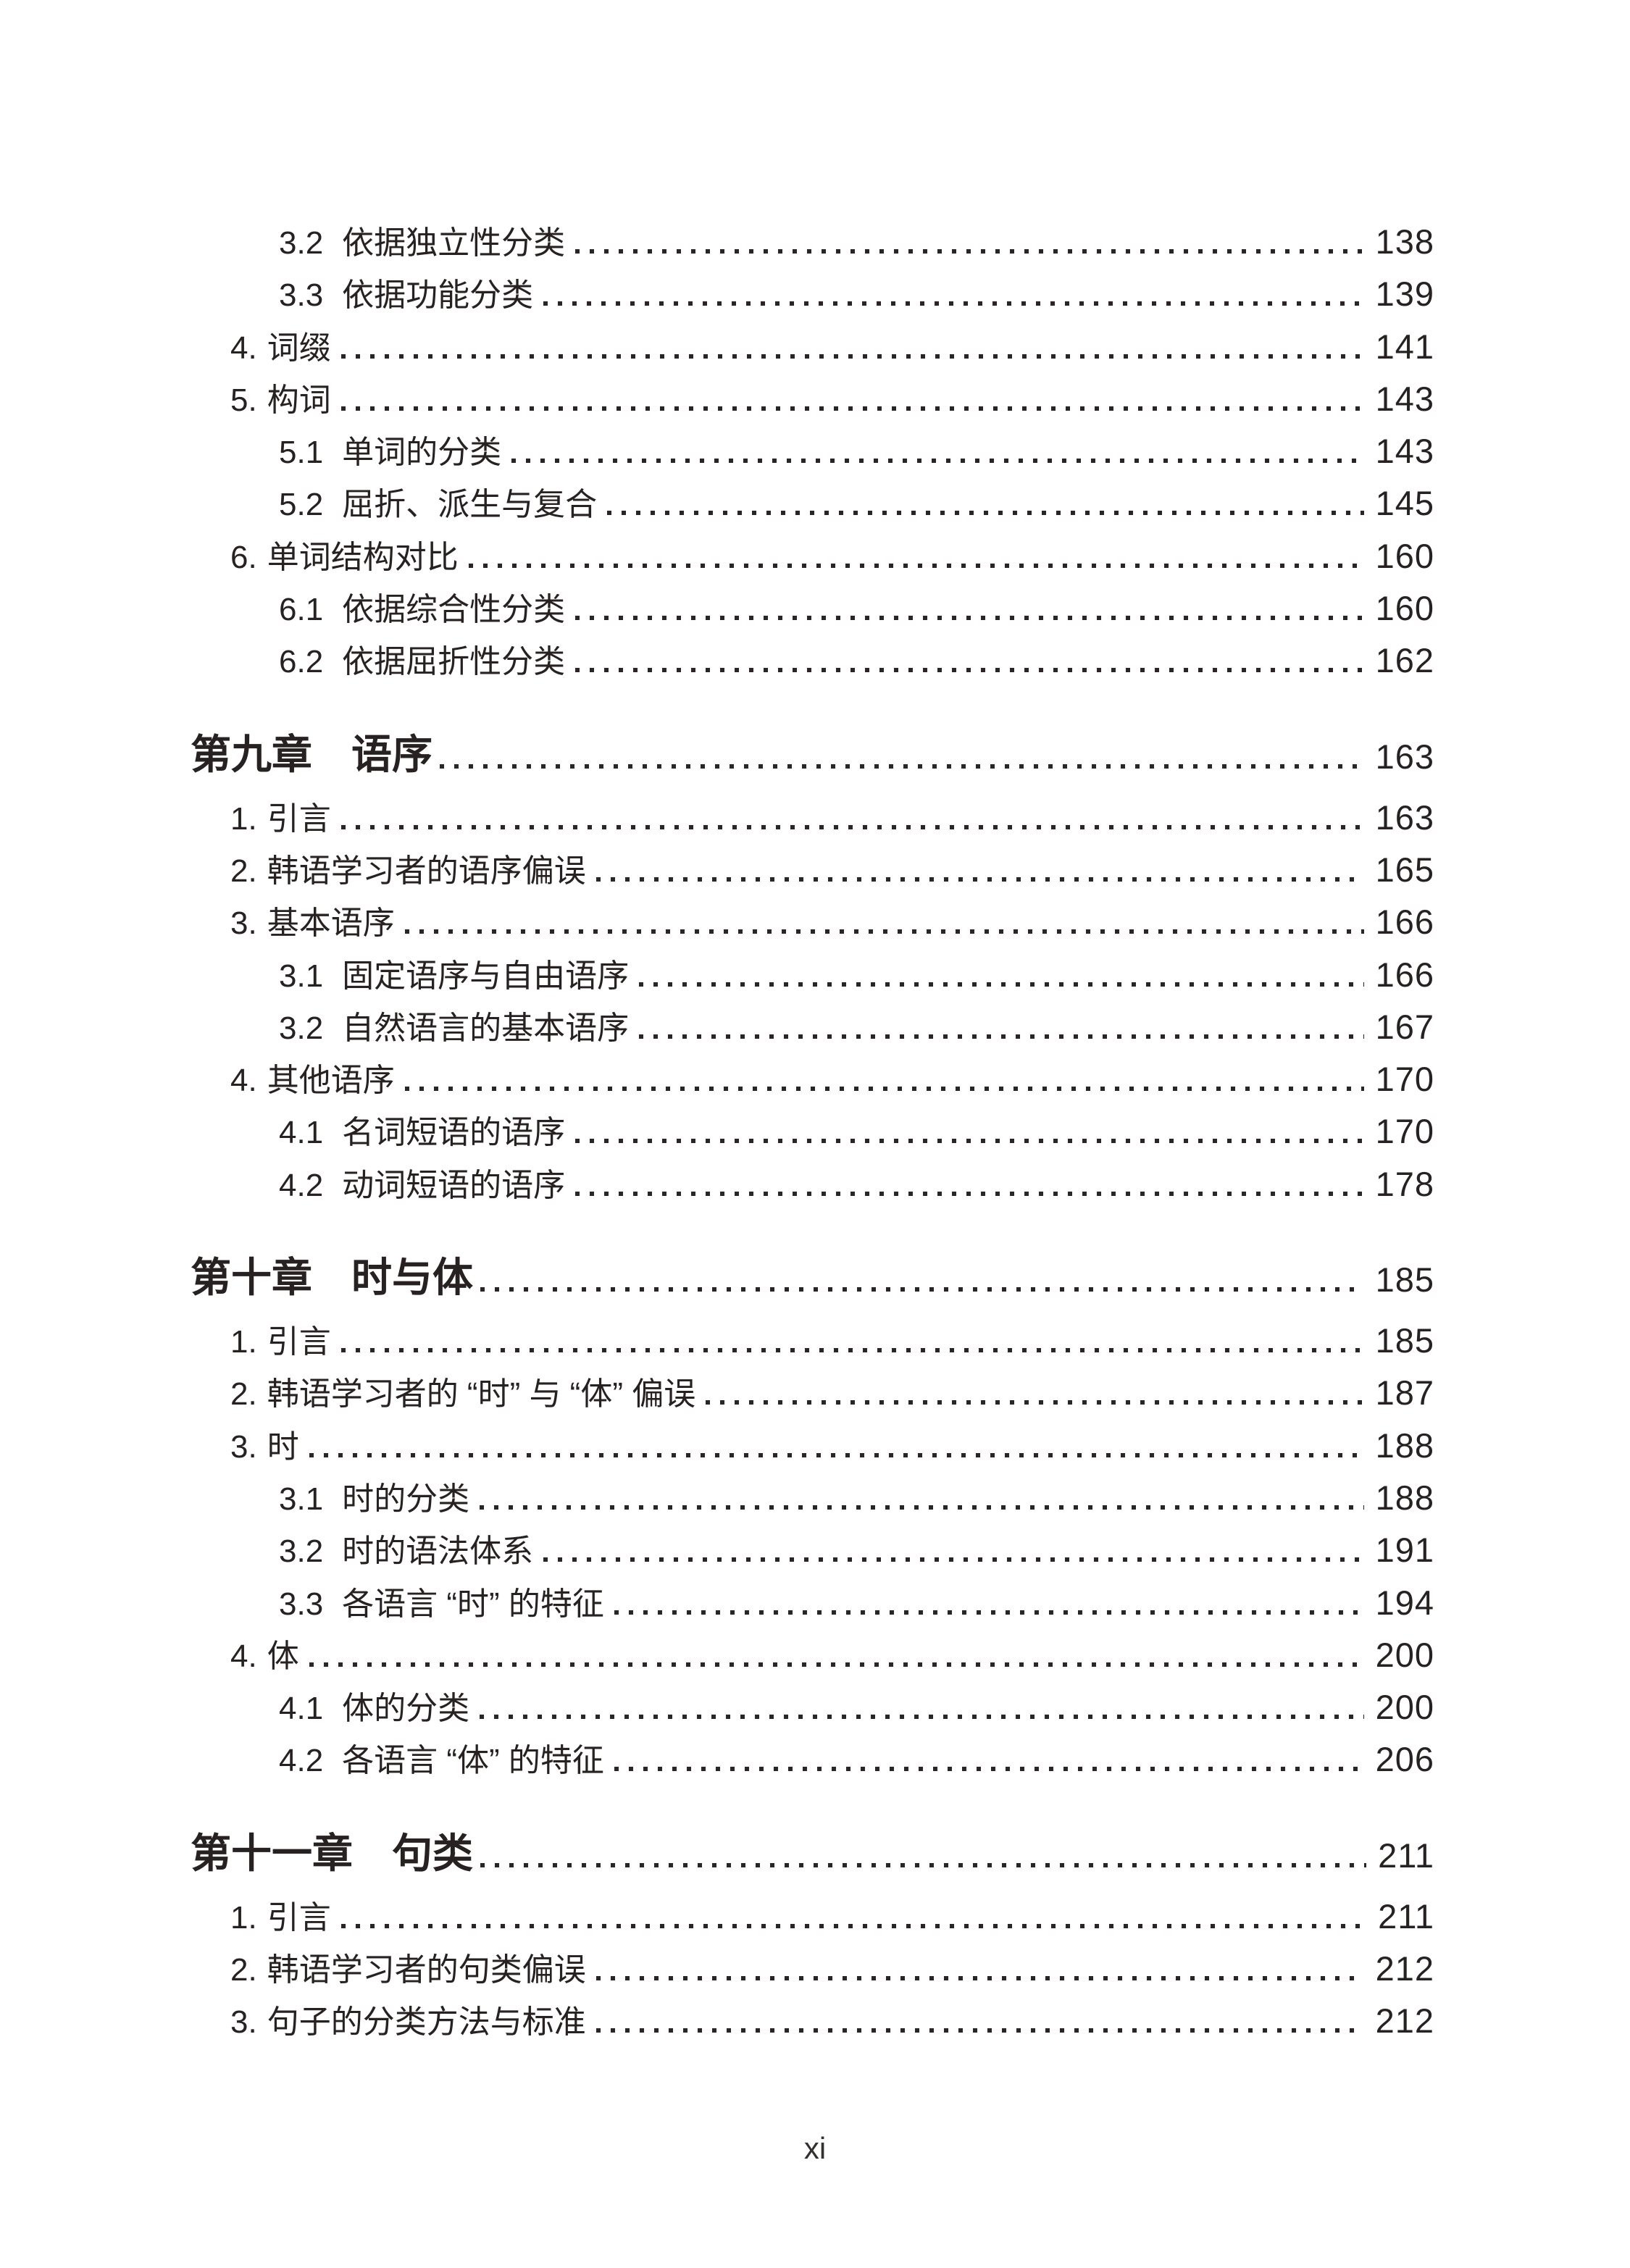 This screenshot has width=1630, height=2268. I want to click on toc-chapter-title: 句类, so click(433, 1854).